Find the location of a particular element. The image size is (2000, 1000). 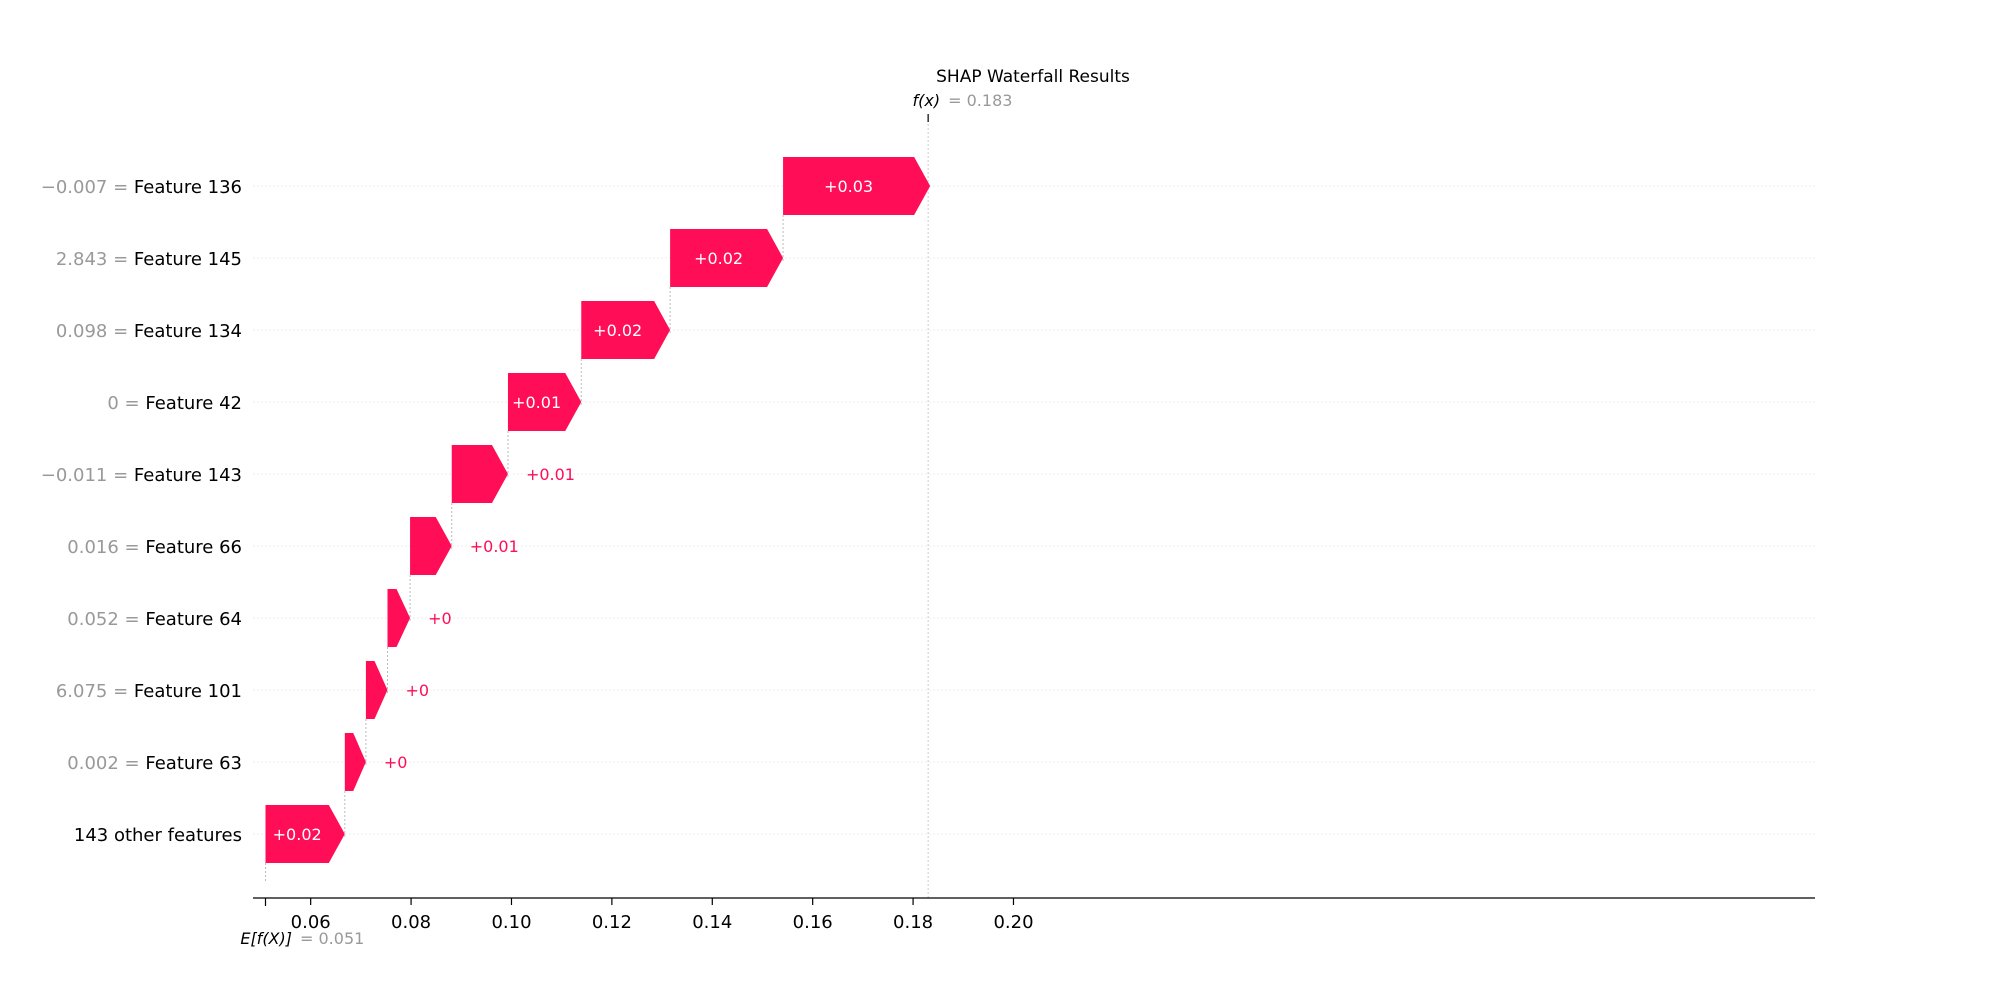

feature-label: −0.007 = Feature 136 is located at coordinates (141, 187).